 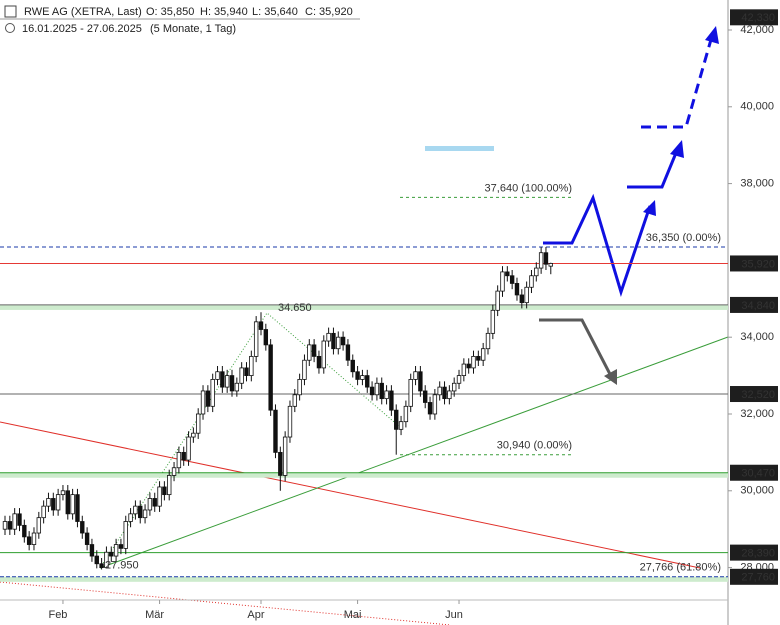 I want to click on y-tick-label: 40,000, so click(x=757, y=107).